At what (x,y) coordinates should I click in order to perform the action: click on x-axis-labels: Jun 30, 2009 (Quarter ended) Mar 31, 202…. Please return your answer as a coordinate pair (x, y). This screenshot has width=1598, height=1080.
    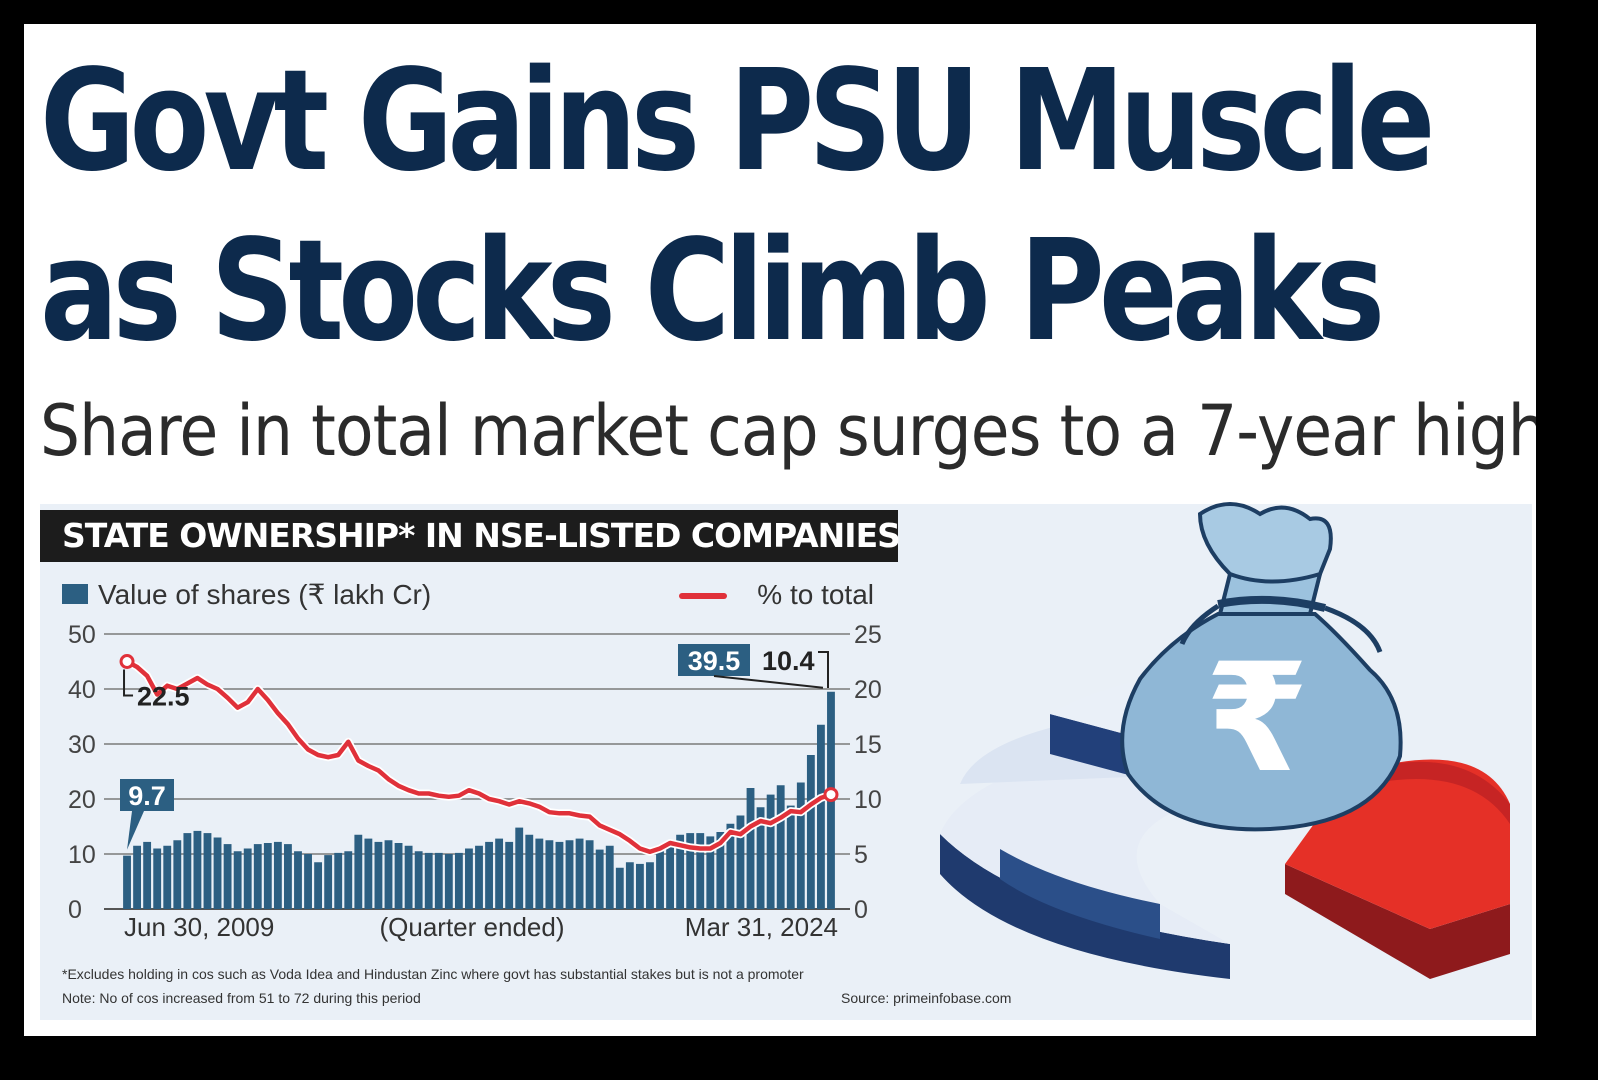
    Looking at the image, I should click on (481, 927).